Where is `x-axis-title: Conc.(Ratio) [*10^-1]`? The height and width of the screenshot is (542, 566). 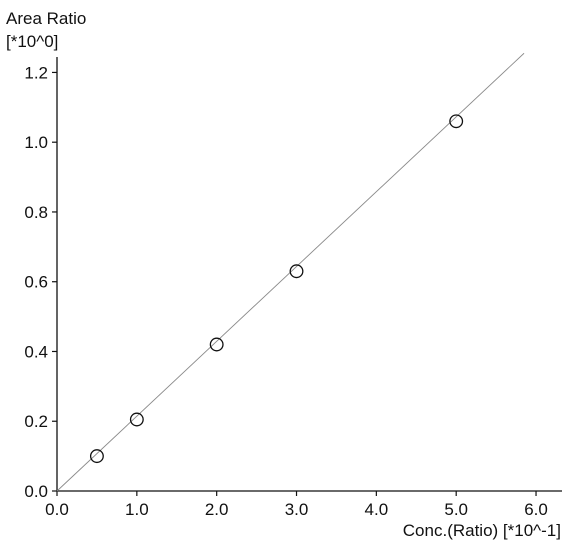 x-axis-title: Conc.(Ratio) [*10^-1] is located at coordinates (482, 530).